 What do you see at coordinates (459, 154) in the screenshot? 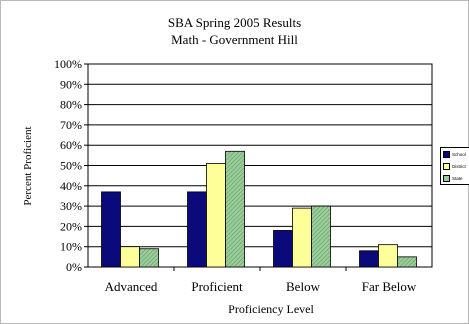
I see `legend-label-school: School` at bounding box center [459, 154].